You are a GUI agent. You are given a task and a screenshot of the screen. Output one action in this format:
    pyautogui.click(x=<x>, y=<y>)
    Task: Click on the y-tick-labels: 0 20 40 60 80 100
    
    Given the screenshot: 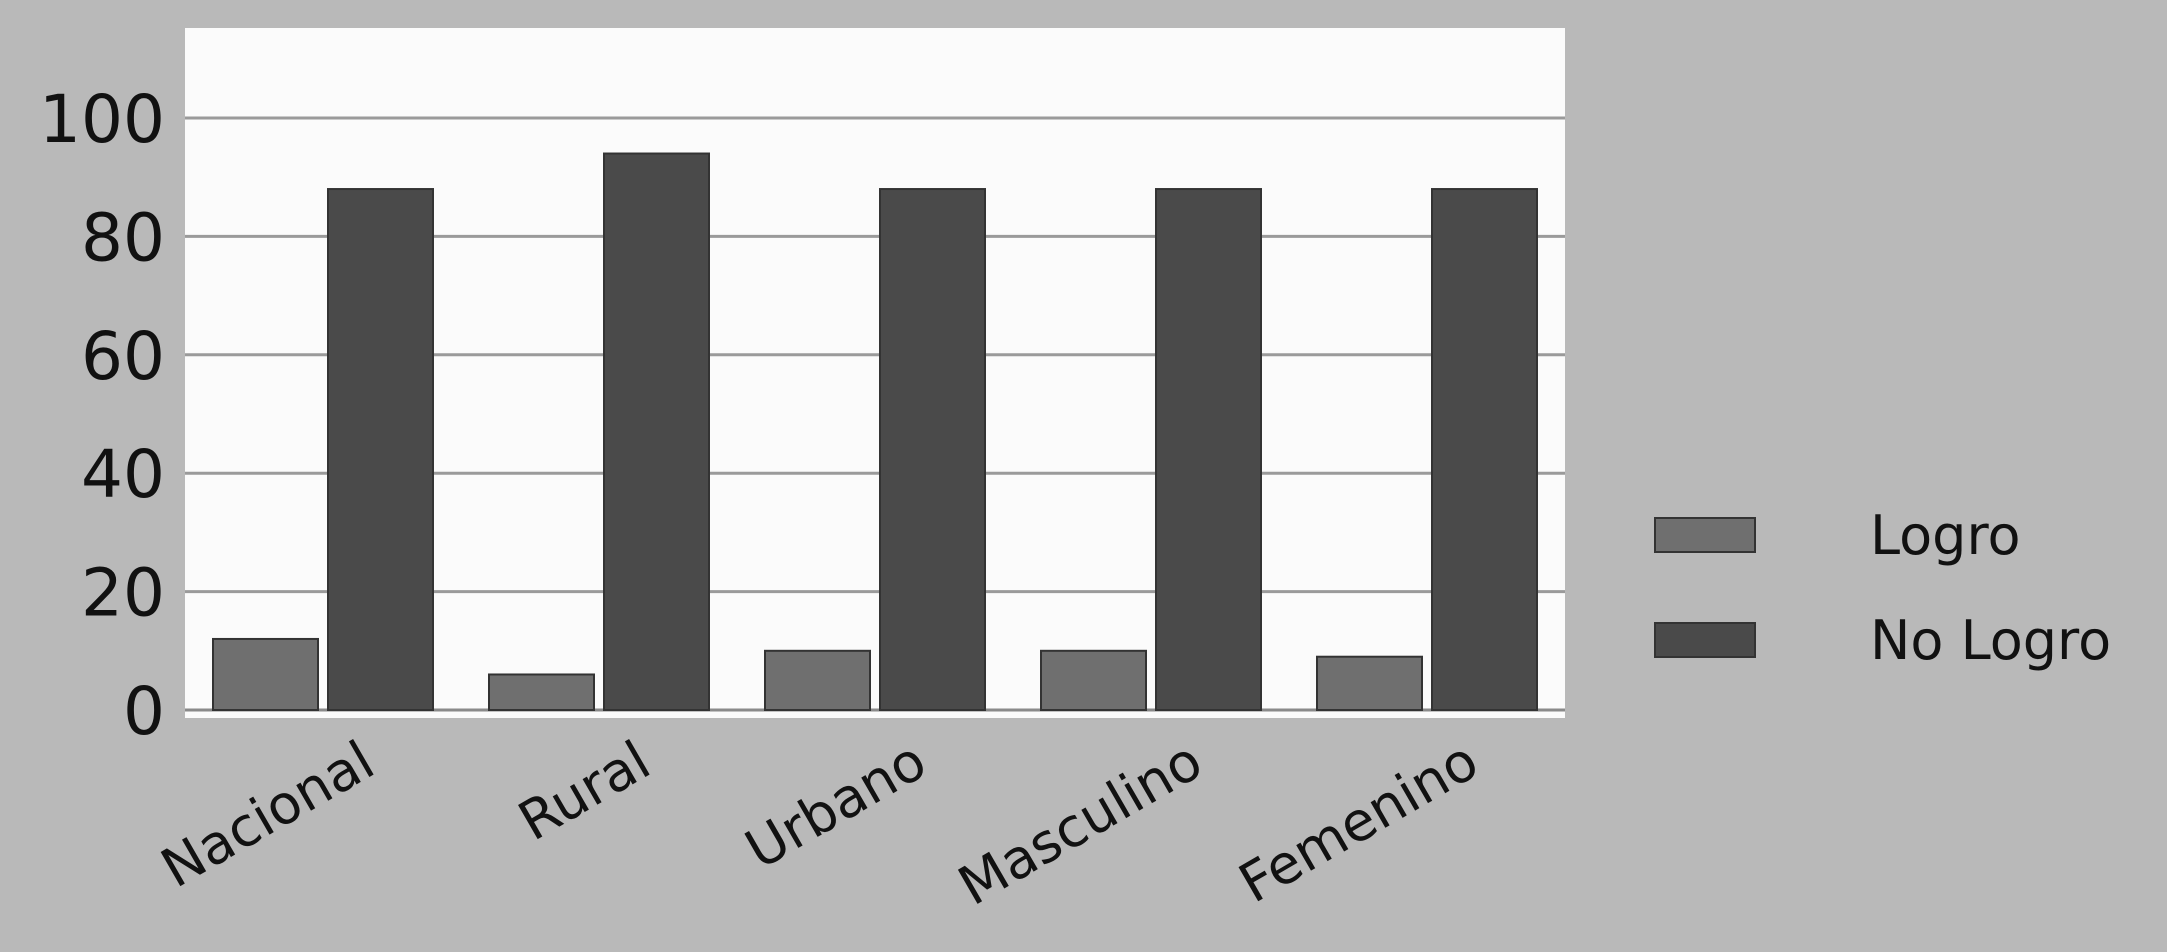 What is the action you would take?
    pyautogui.click(x=102, y=415)
    